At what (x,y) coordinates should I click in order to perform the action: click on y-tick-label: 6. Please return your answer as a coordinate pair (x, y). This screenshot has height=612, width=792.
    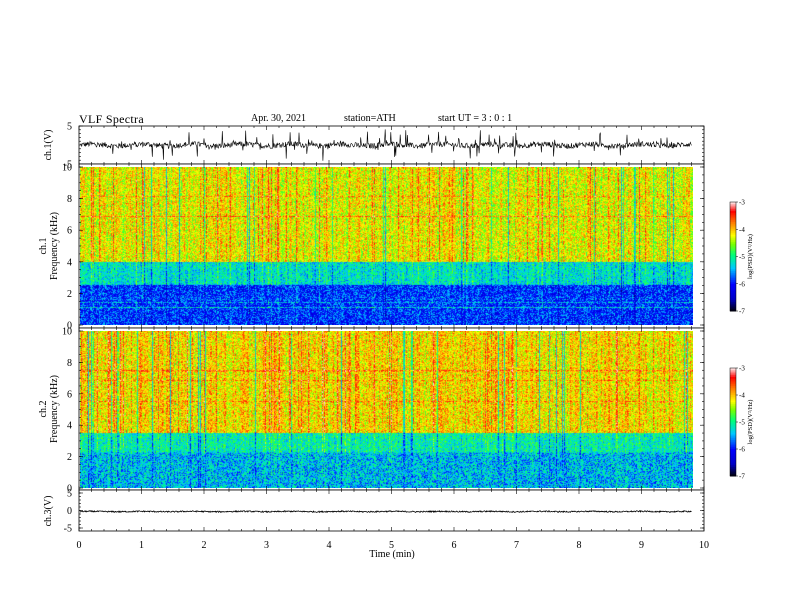
    Looking at the image, I should click on (69, 231).